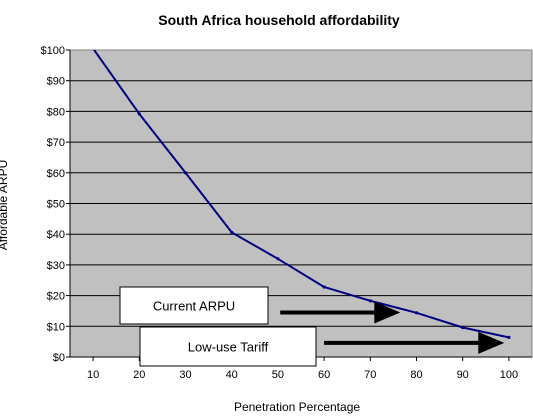  What do you see at coordinates (56, 235) in the screenshot?
I see `y-tick-label: $40` at bounding box center [56, 235].